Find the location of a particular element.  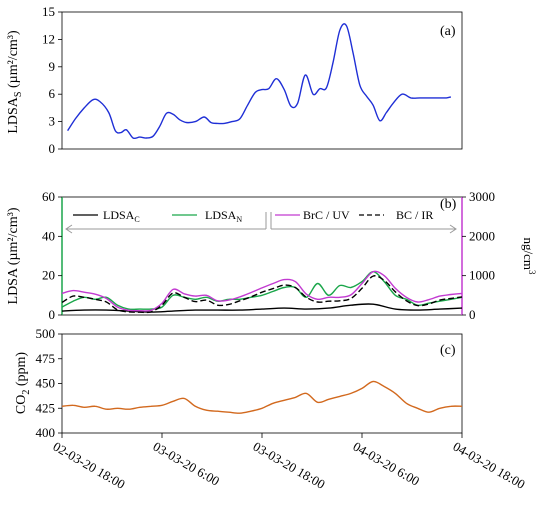

panel-a-y-tick-label: 3 is located at coordinates (52, 121).